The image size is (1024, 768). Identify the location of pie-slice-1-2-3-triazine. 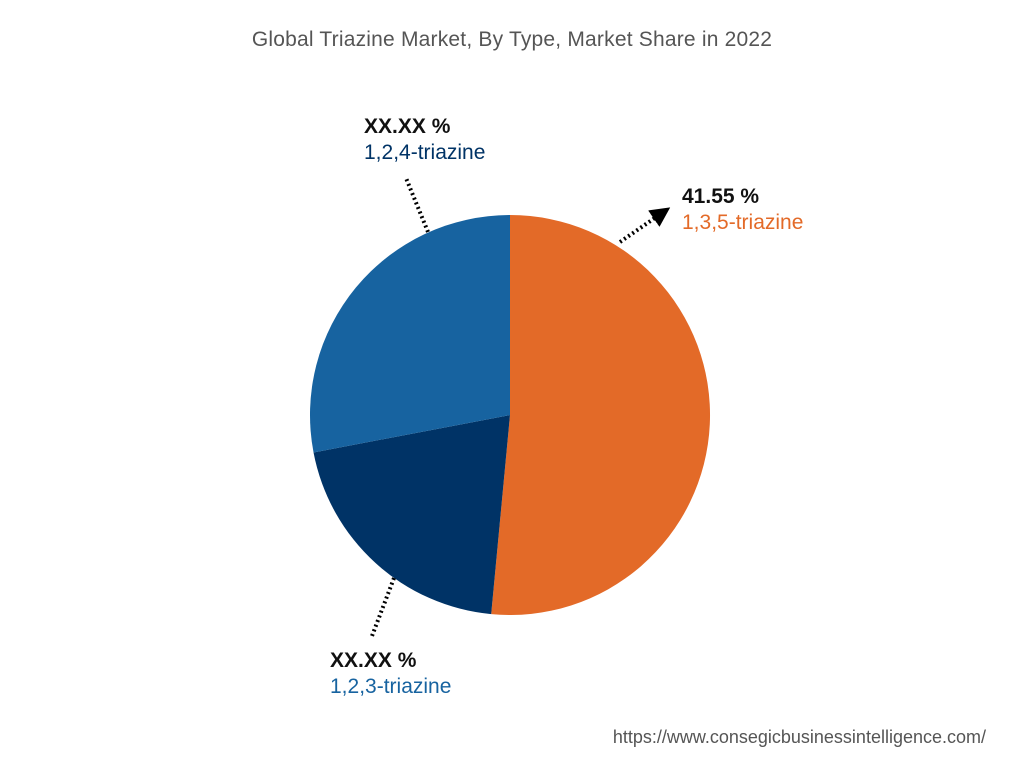
(411, 515).